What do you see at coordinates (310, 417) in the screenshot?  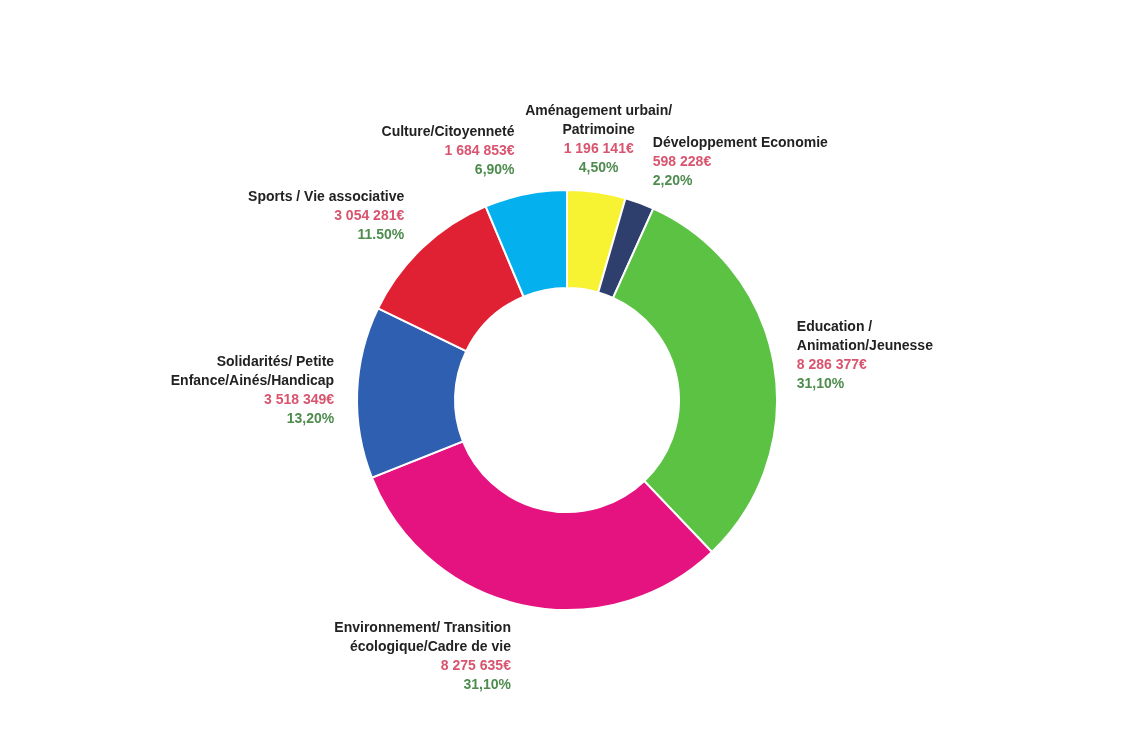 I see `text: 13,20%` at bounding box center [310, 417].